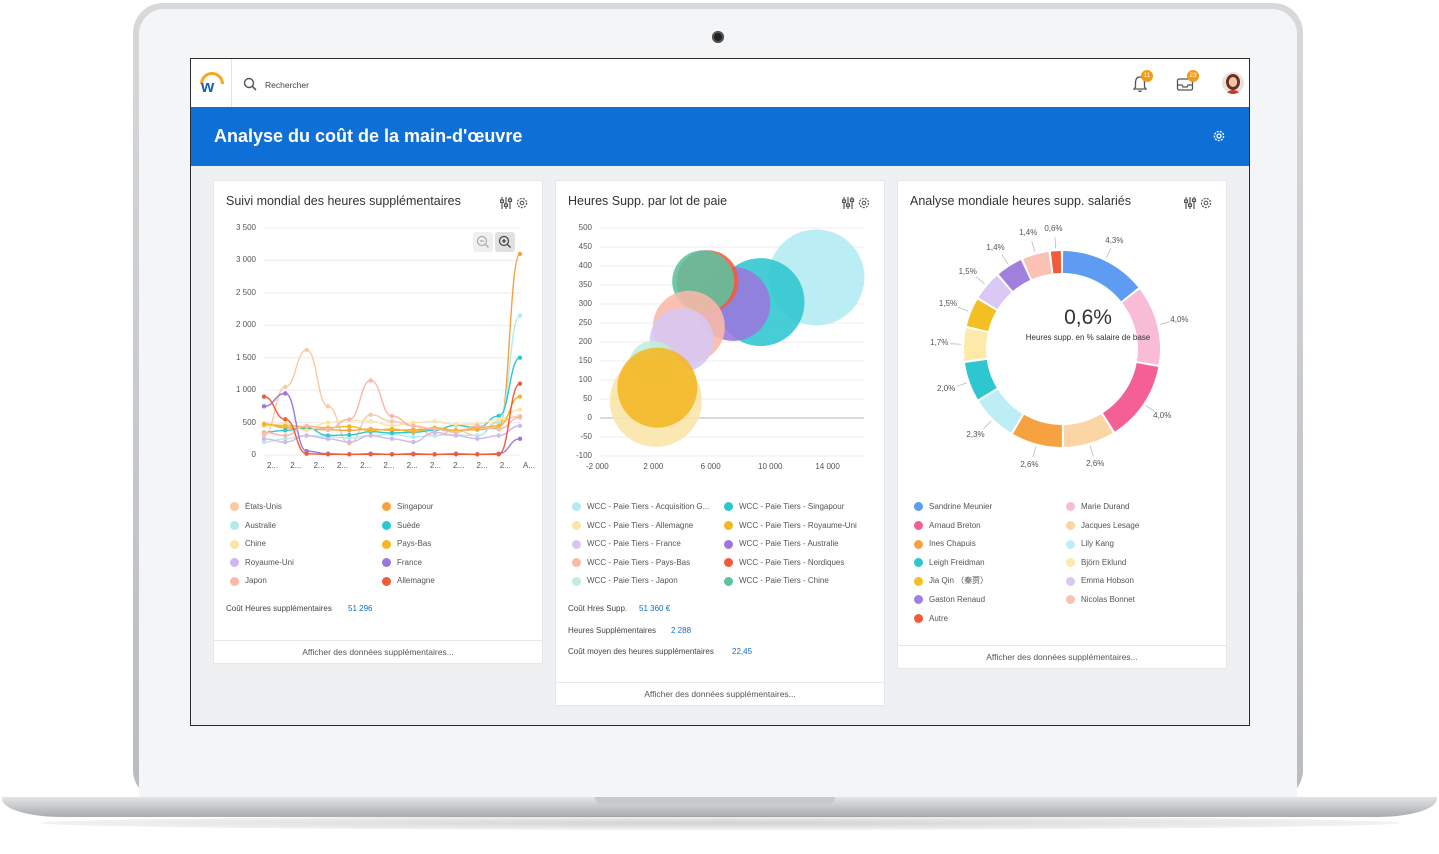 This screenshot has height=854, width=1439. Describe the element at coordinates (742, 651) in the screenshot. I see `stat-value: 22,45` at that location.